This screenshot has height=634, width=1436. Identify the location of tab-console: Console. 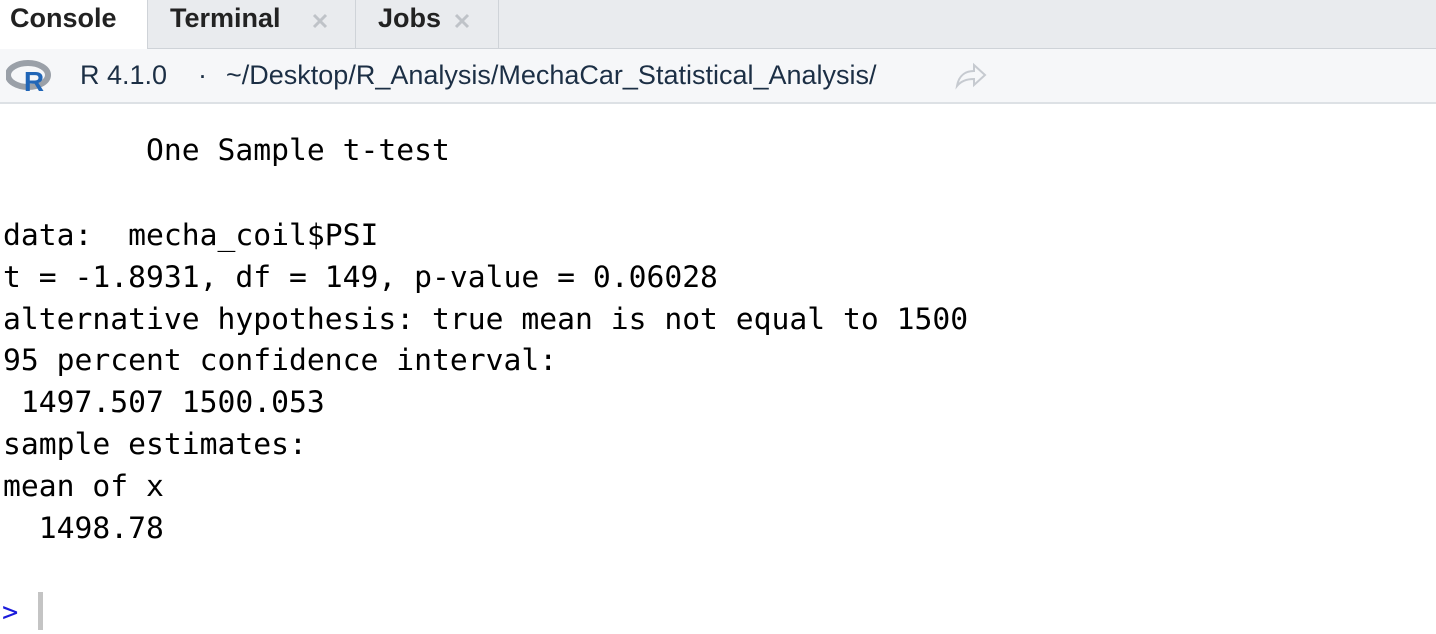
(74, 25).